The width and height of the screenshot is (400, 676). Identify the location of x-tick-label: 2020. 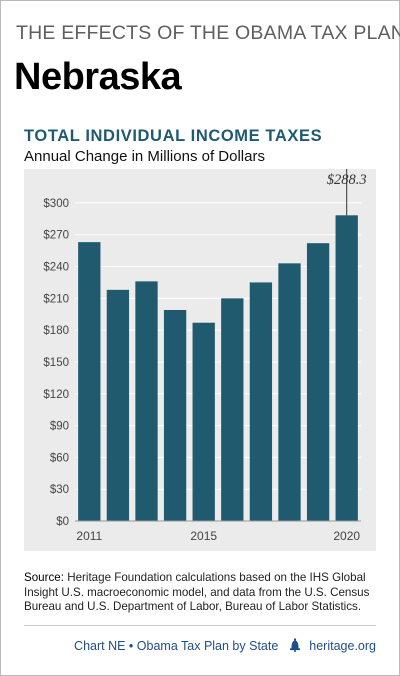
(346, 536).